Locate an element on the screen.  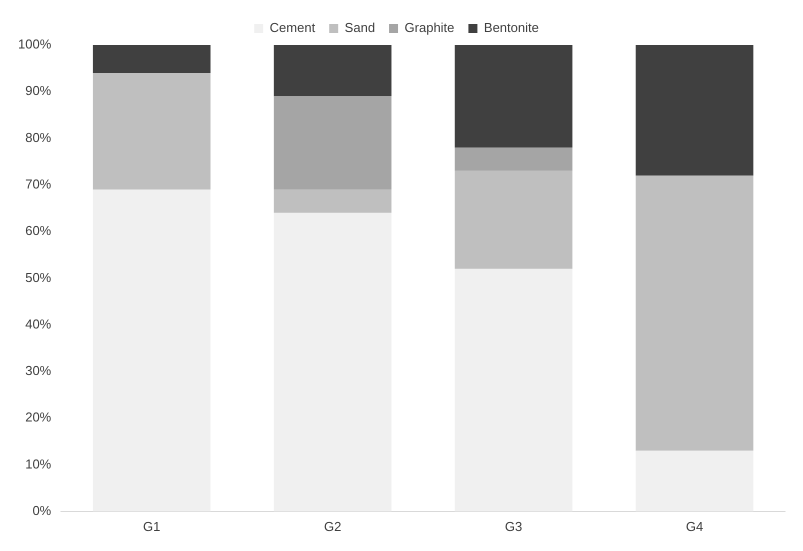
y-tick-label: 10% is located at coordinates (38, 464).